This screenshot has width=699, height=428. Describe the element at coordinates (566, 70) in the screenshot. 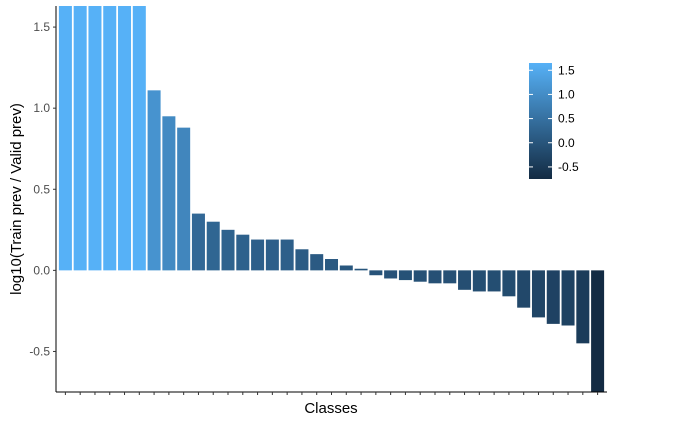

I see `colorbar-label: 1.5` at that location.